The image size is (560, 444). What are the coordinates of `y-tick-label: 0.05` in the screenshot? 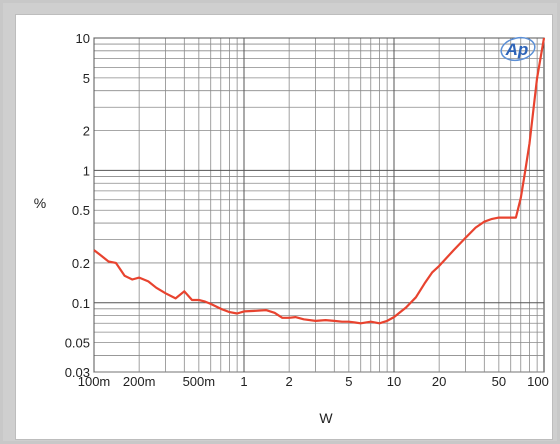 It's located at (77, 343).